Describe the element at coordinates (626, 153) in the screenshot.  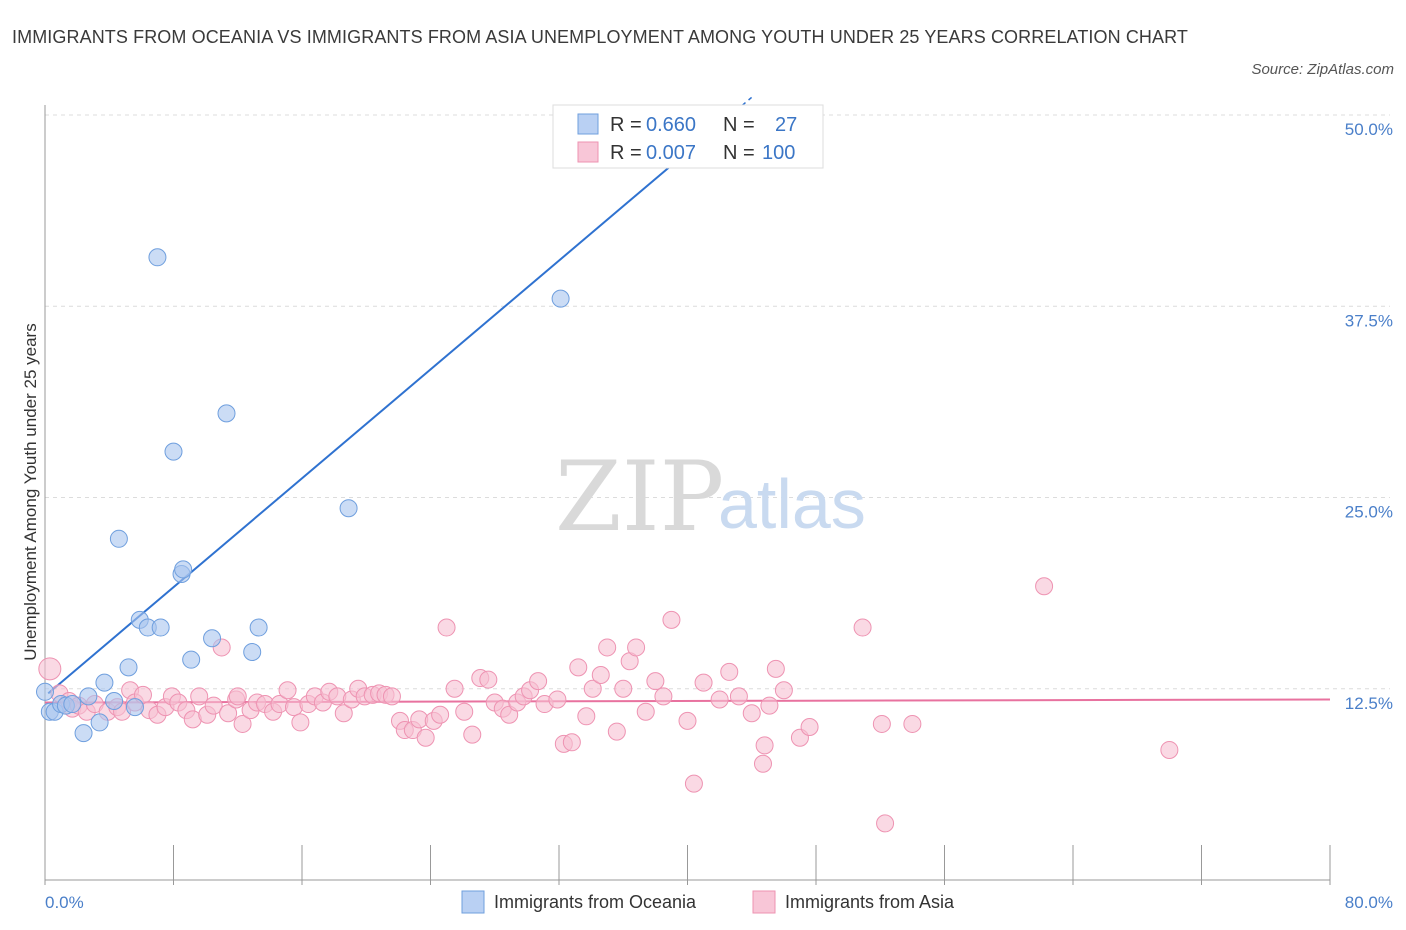
I see `legend-r-label-asia: R =` at that location.